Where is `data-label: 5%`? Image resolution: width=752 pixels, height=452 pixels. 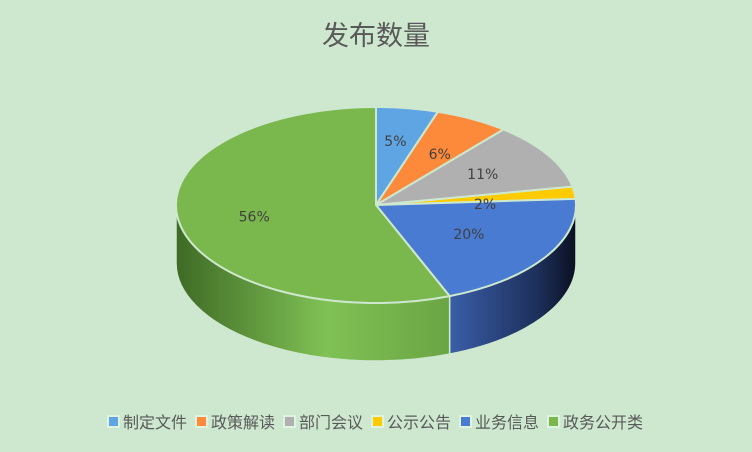 data-label: 5% is located at coordinates (395, 142).